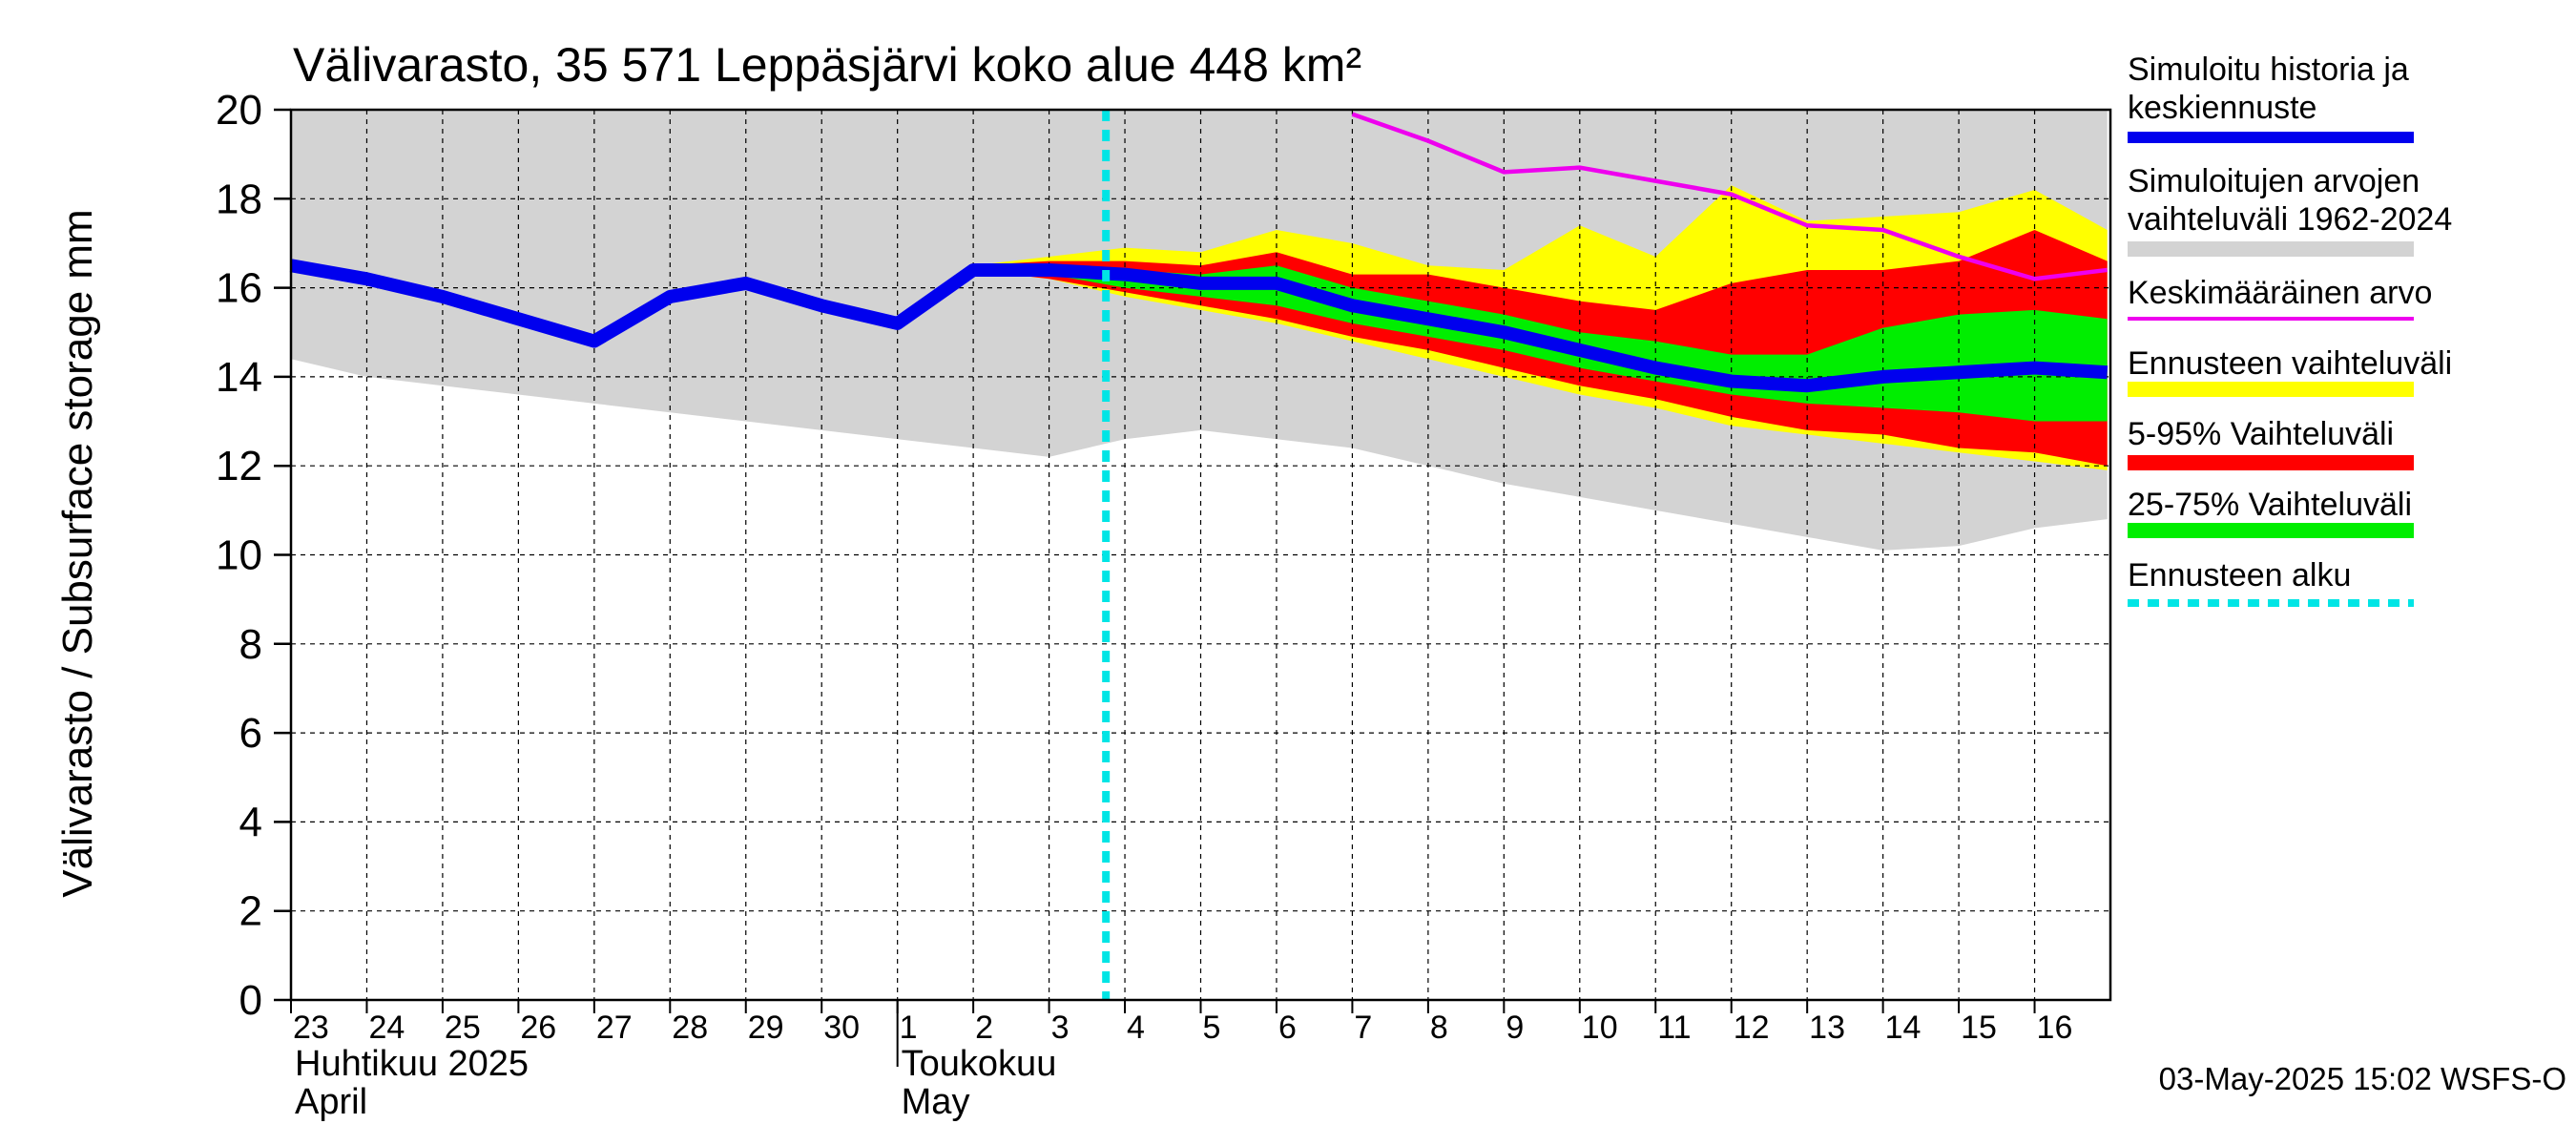  I want to click on legend-swatch-sim-range, so click(2271, 249).